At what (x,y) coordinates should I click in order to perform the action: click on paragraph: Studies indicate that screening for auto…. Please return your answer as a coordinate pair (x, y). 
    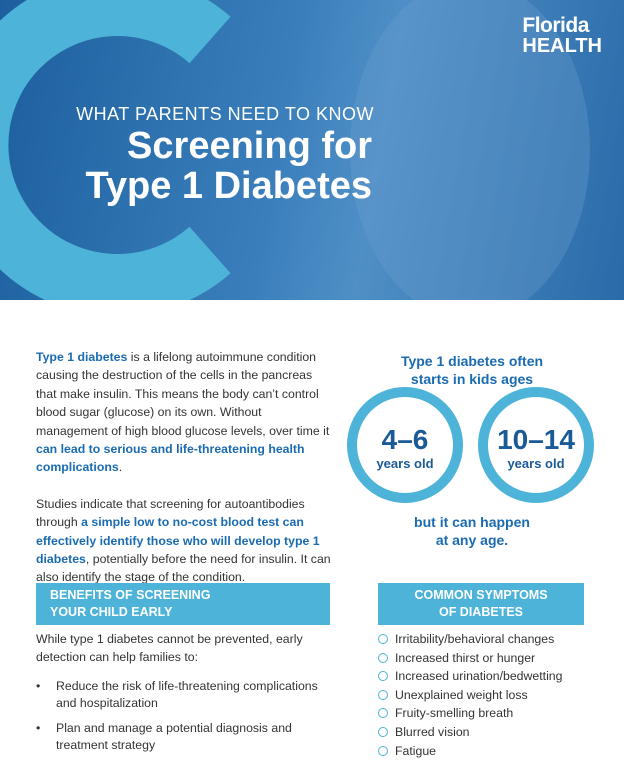
    Looking at the image, I should click on (186, 541).